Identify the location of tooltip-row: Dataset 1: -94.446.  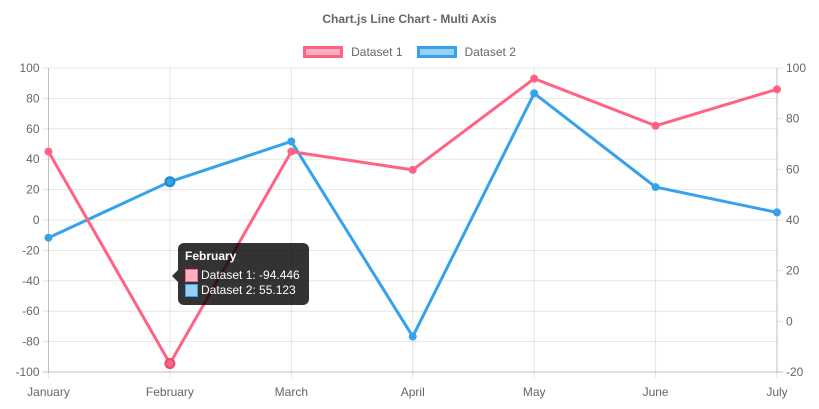
(242, 275).